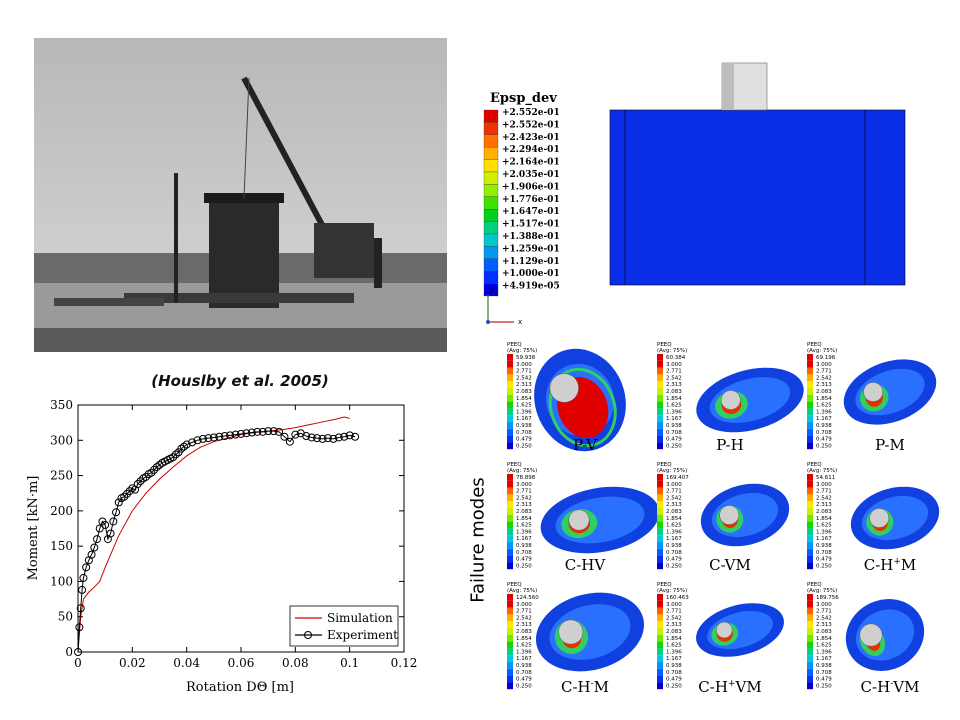 The image size is (960, 720). Describe the element at coordinates (531, 274) in the screenshot. I see `fe-legend-value: +1.000e-01` at that location.